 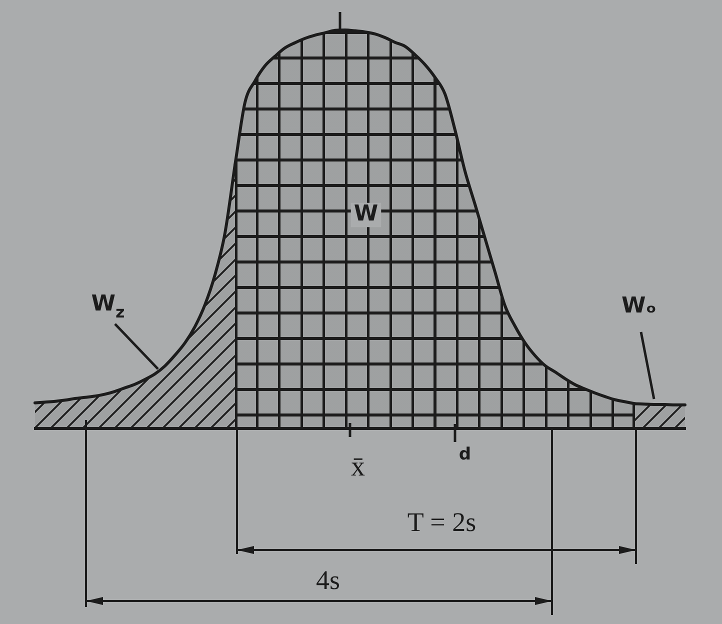 I want to click on series-label: W, so click(x=366, y=214).